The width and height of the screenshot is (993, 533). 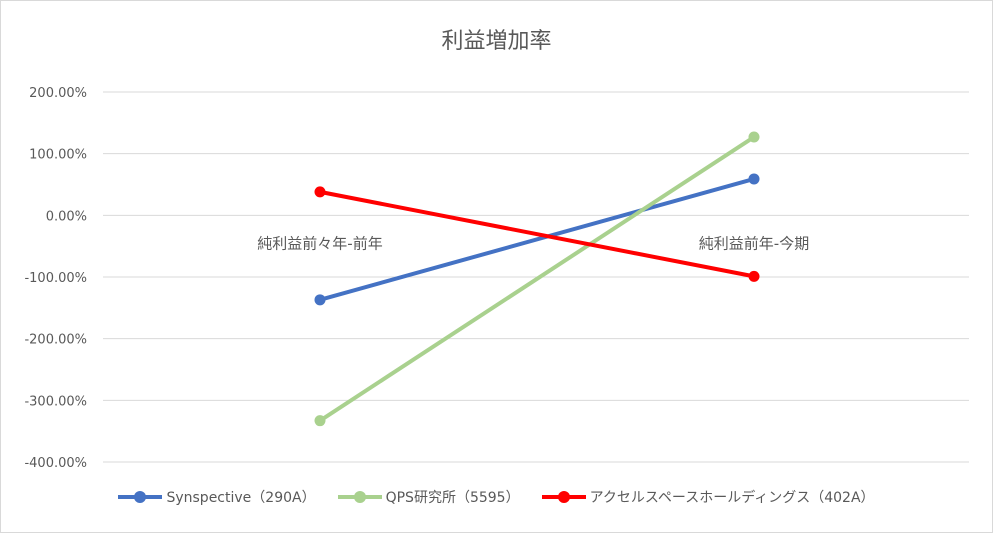 What do you see at coordinates (319, 243) in the screenshot?
I see `x-category-label: 純利益前々年-前年` at bounding box center [319, 243].